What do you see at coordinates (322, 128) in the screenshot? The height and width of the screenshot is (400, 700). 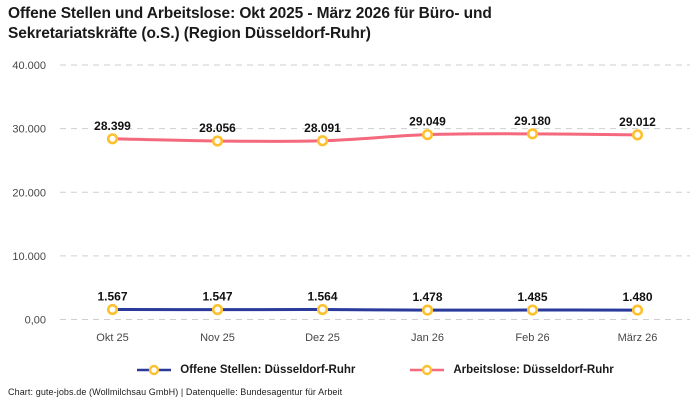 I see `data-label: 28.091` at bounding box center [322, 128].